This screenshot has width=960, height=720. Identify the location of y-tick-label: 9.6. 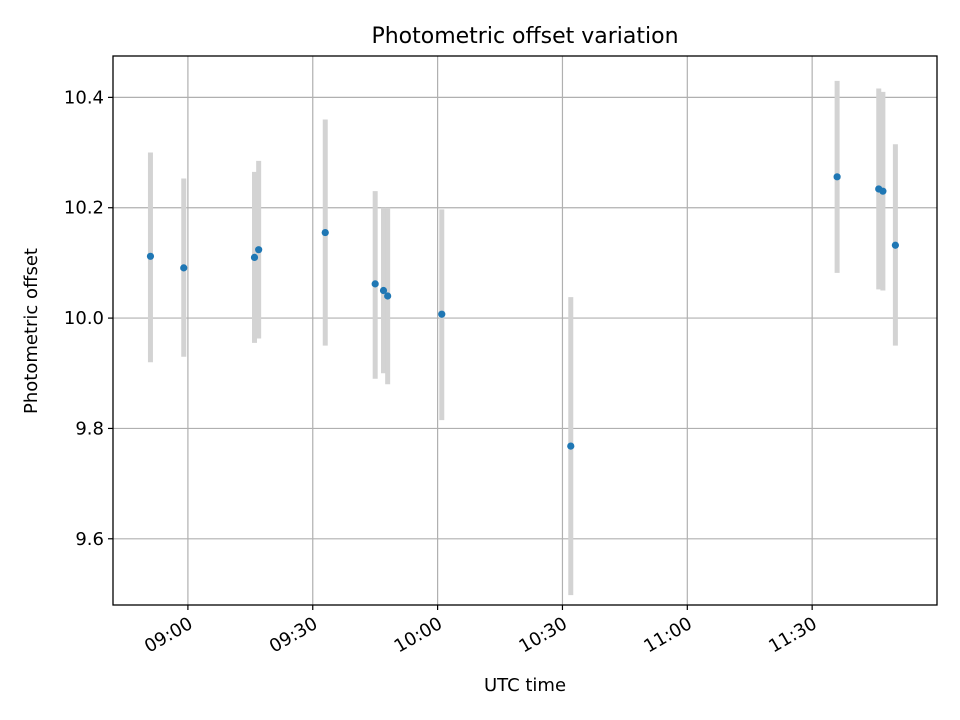
(89, 539).